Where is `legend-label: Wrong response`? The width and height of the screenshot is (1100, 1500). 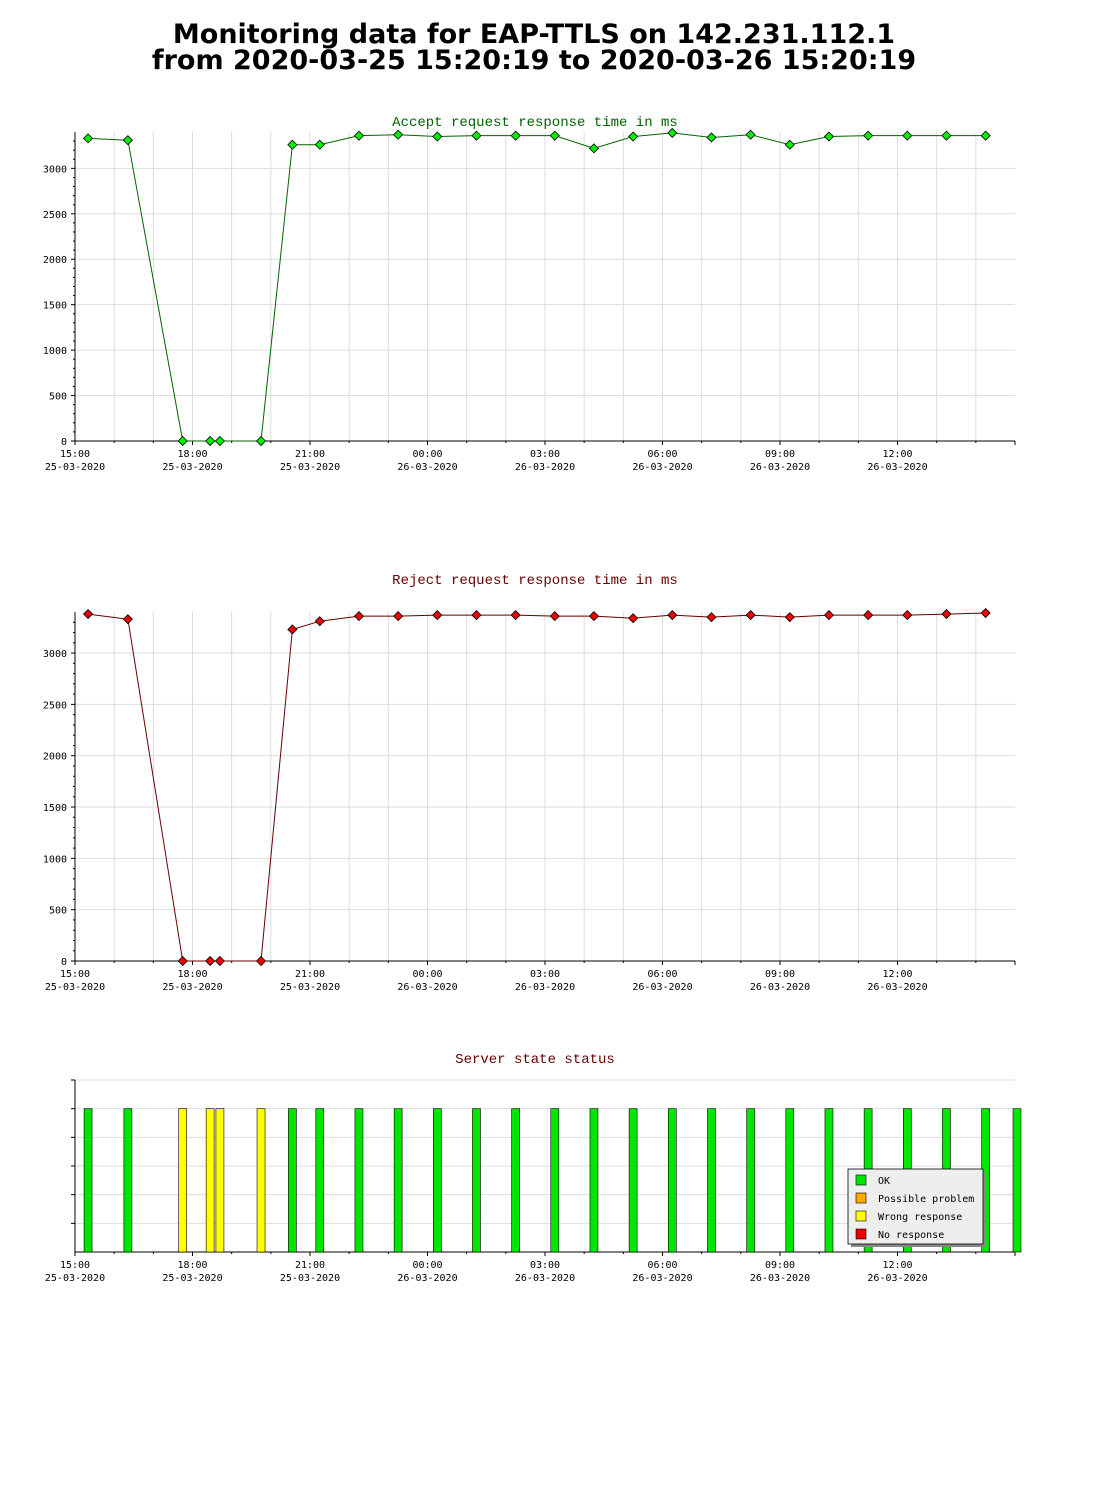
legend-label: Wrong response is located at coordinates (920, 1217).